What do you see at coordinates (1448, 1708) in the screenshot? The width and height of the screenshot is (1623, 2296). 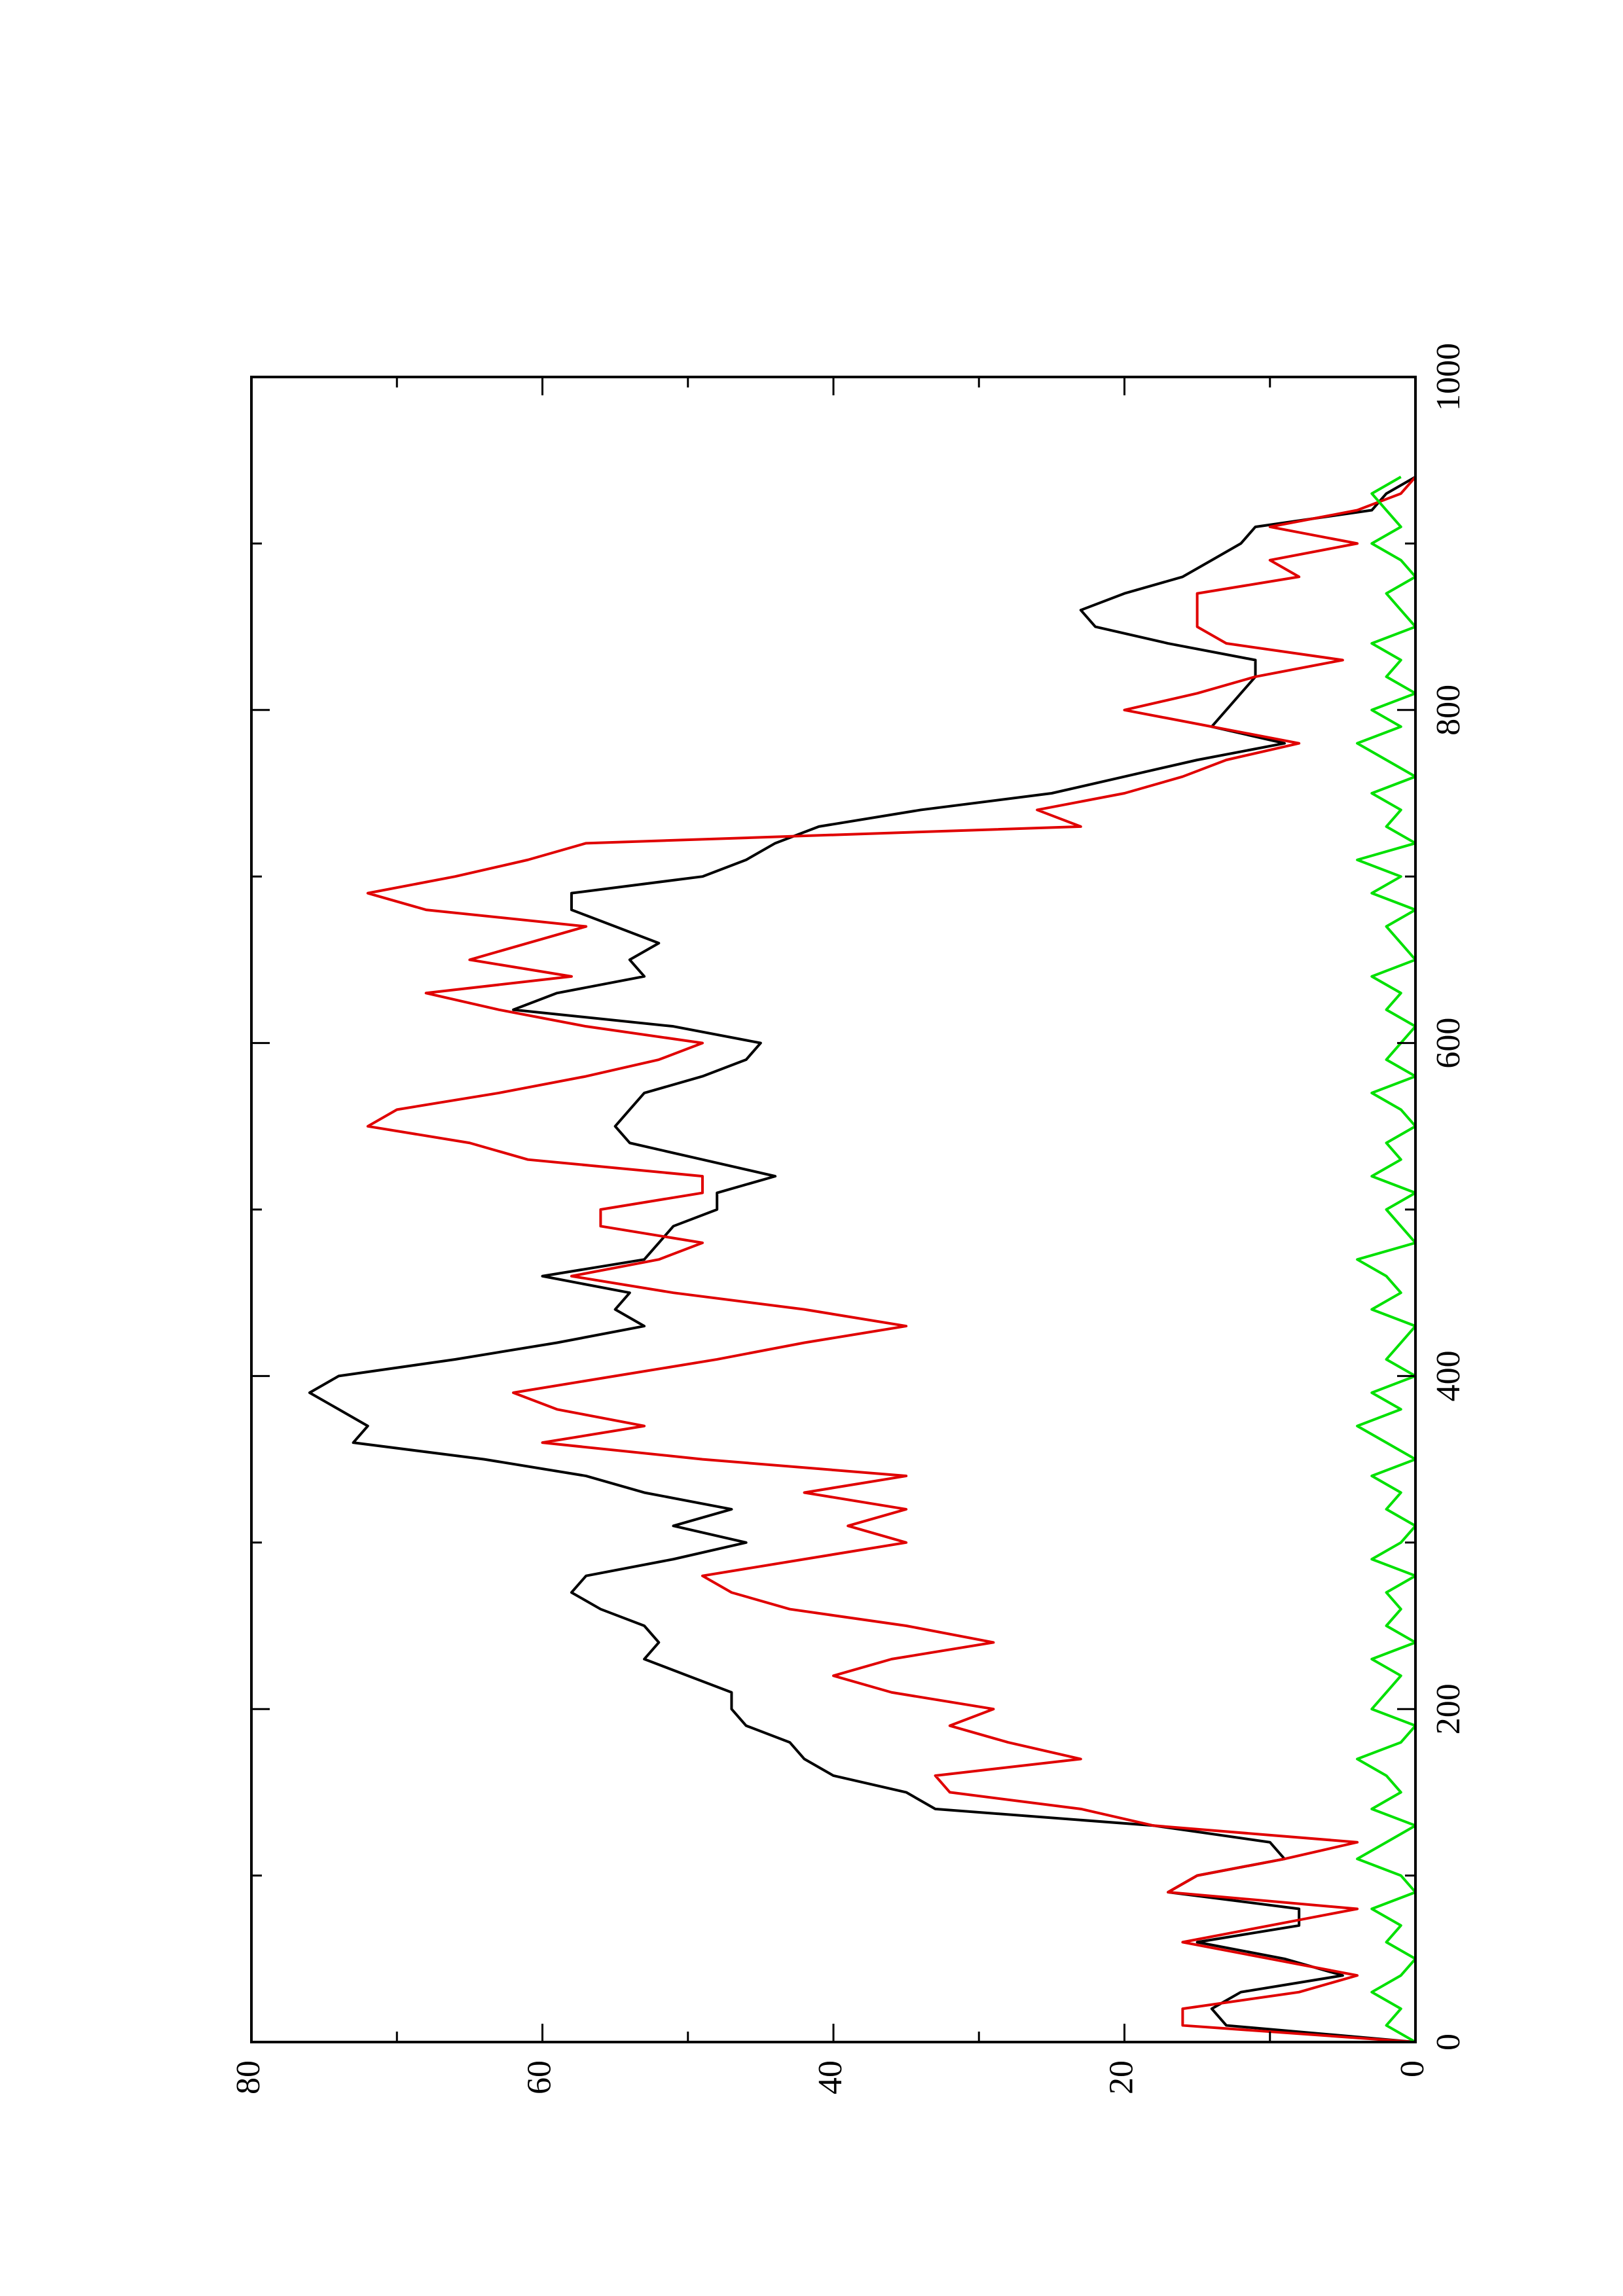 I see `x-tick-label: 200` at bounding box center [1448, 1708].